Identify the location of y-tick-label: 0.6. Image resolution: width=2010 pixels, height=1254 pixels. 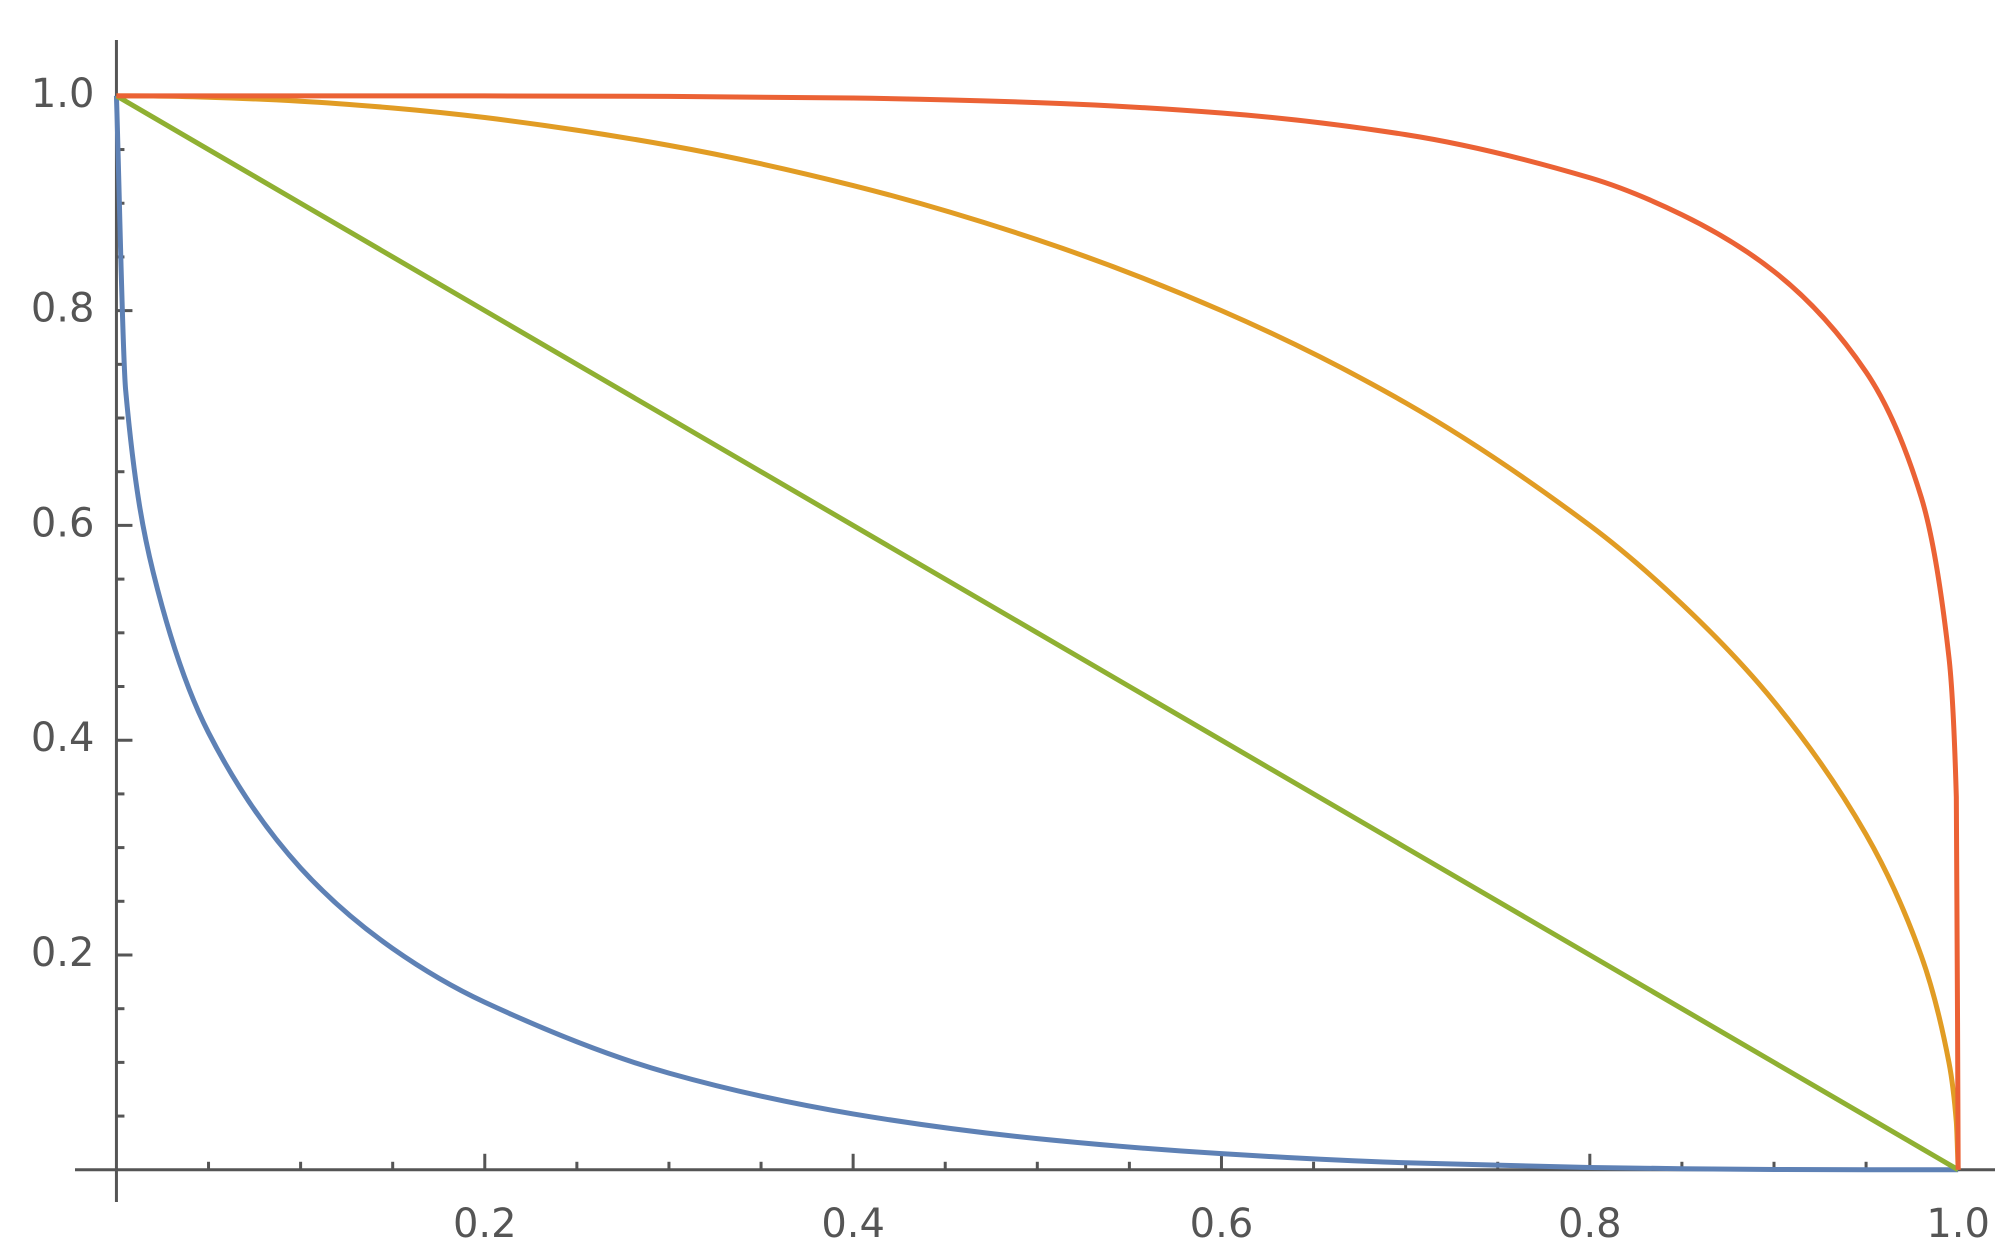
(63, 523).